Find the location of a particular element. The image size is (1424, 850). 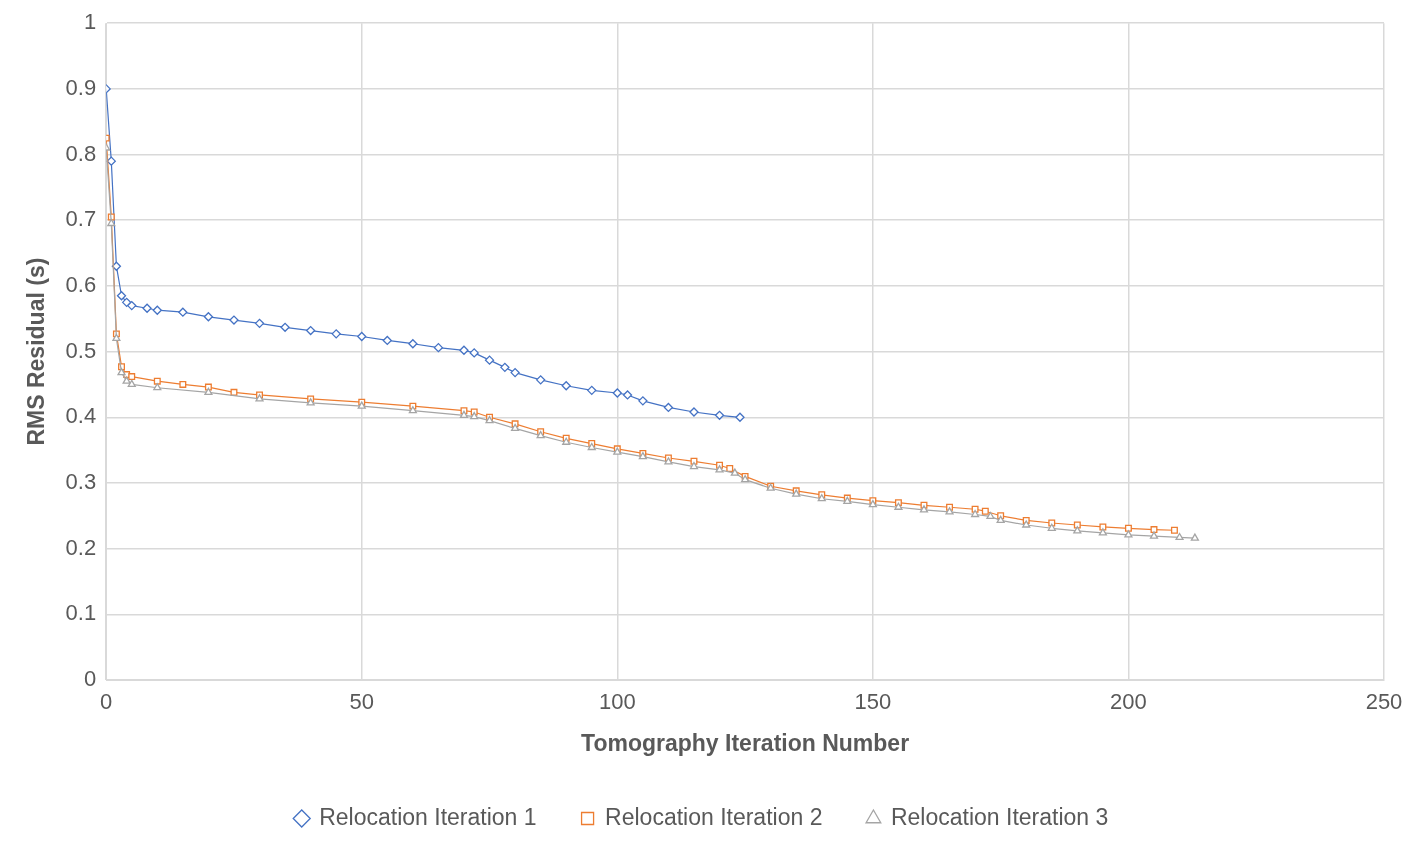

y-tick-label: 0.1 is located at coordinates (81, 613).